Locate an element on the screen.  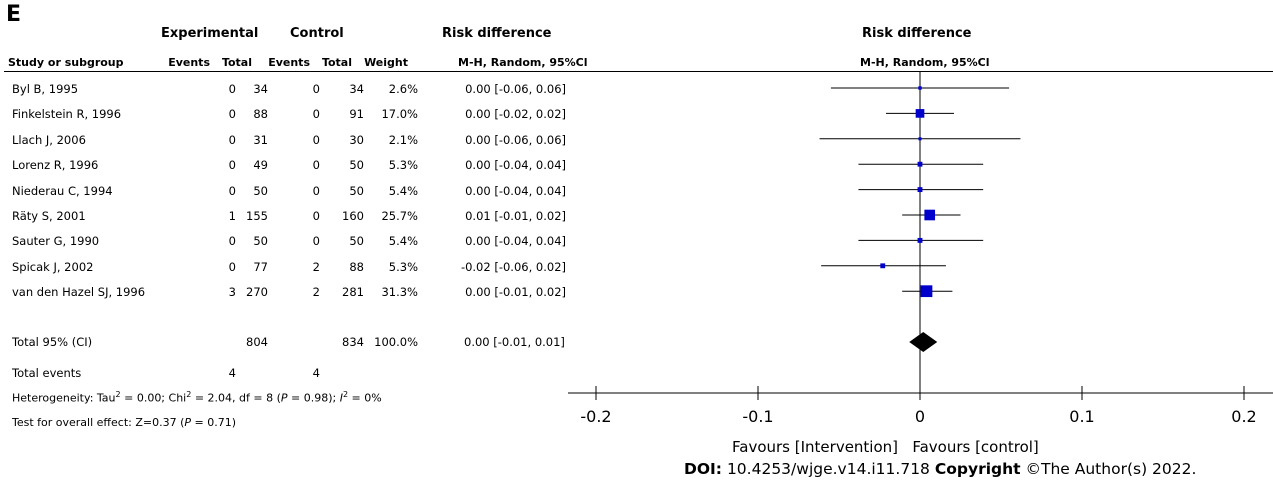
panel-label: E is located at coordinates (14, 14).